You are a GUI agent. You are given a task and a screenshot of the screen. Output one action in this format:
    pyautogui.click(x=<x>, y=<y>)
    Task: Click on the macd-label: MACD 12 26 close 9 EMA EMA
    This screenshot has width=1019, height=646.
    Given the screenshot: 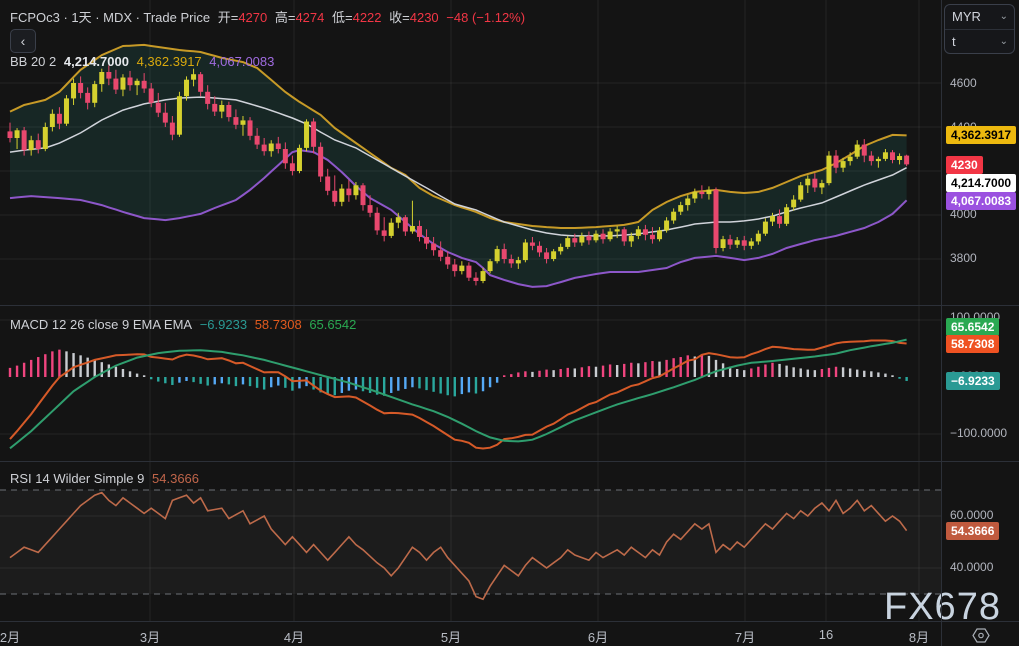 What is the action you would take?
    pyautogui.click(x=101, y=324)
    